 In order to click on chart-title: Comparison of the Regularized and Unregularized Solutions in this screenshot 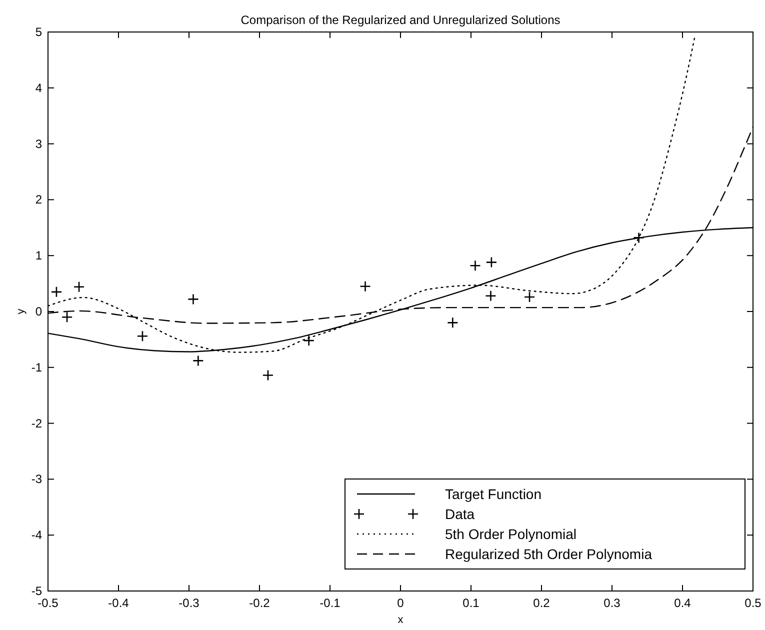, I will do `click(400, 20)`.